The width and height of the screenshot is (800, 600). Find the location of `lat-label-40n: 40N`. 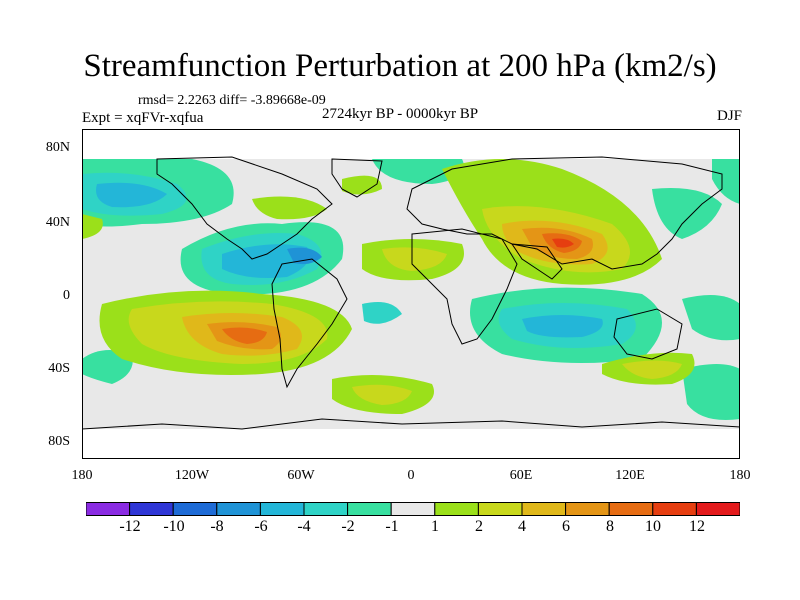

lat-label-40n: 40N is located at coordinates (57, 222).